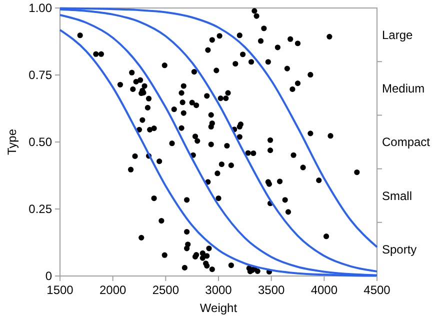 This screenshot has height=321, width=434. Describe the element at coordinates (12, 142) in the screenshot. I see `y-axis-title: Type` at that location.